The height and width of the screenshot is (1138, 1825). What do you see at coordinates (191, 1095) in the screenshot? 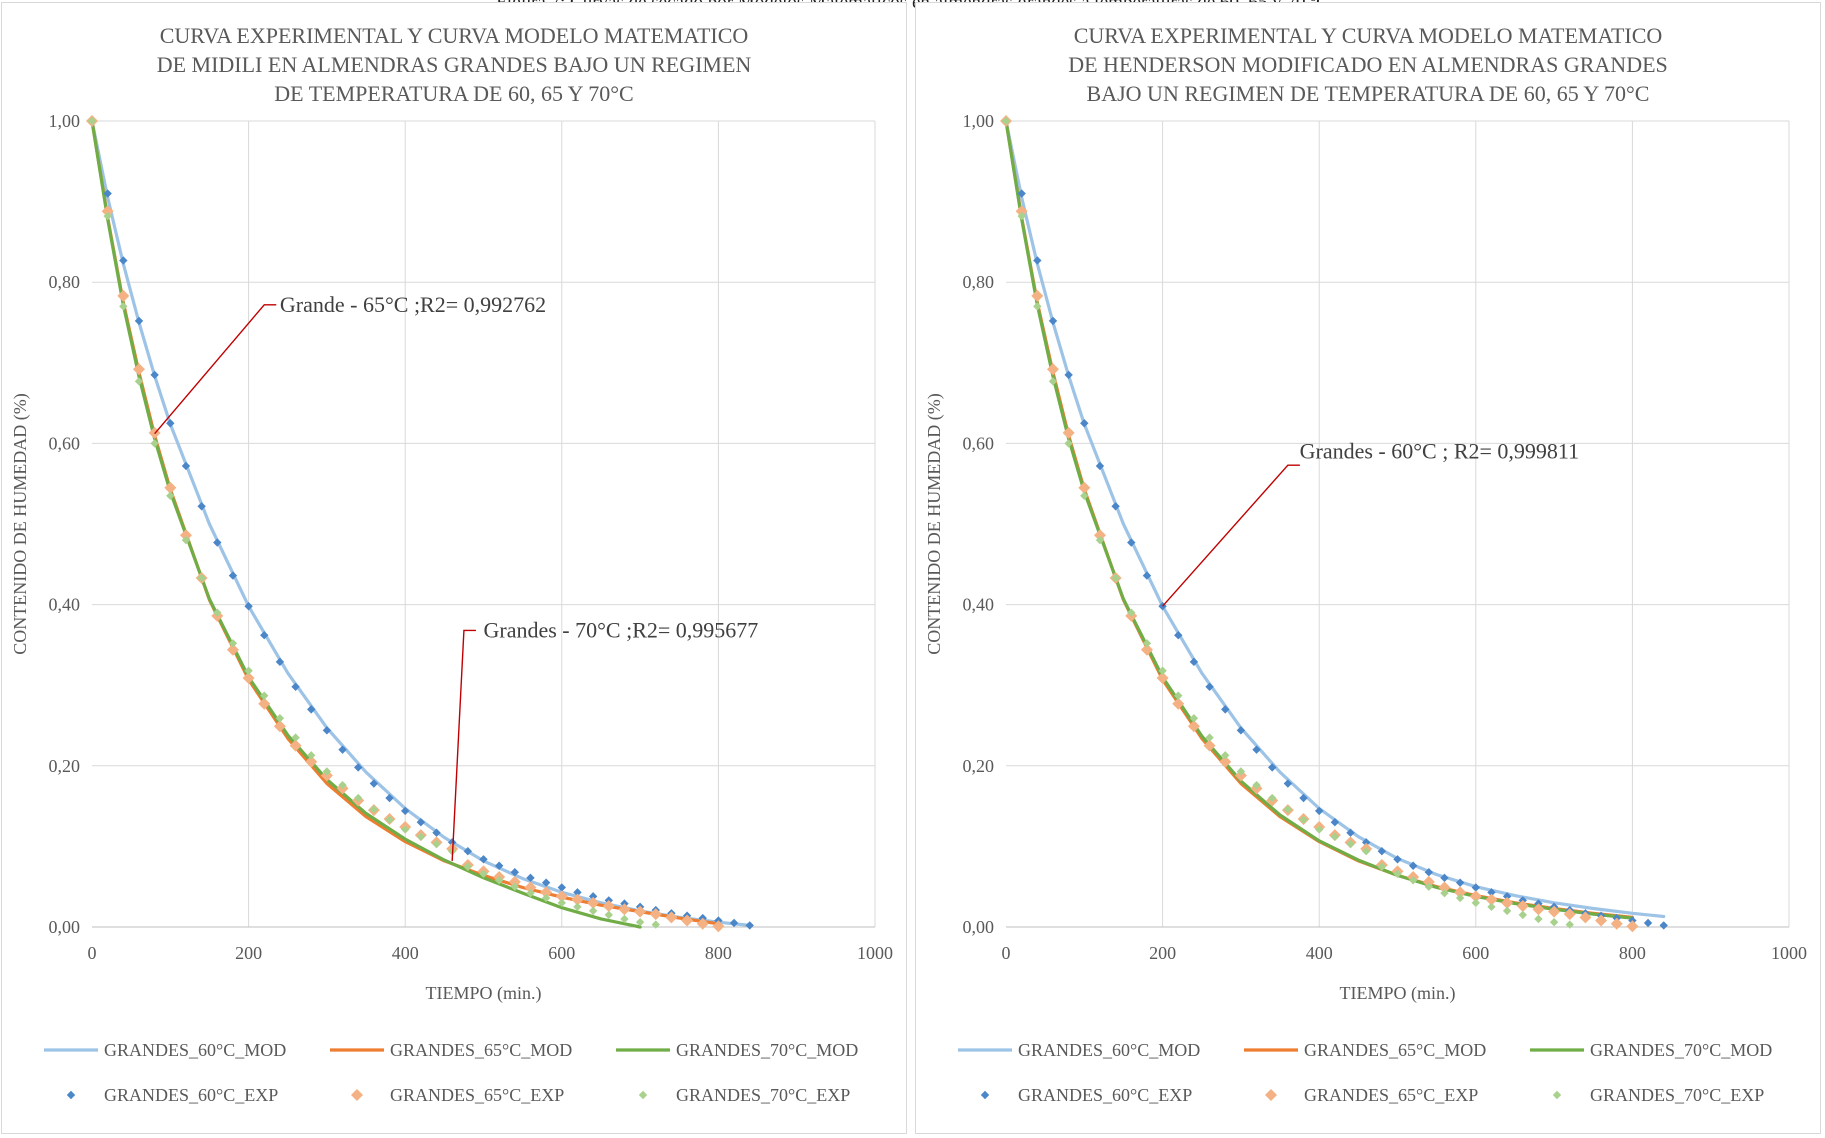
I see `legend-label: GRANDES_60°C_EXP` at bounding box center [191, 1095].